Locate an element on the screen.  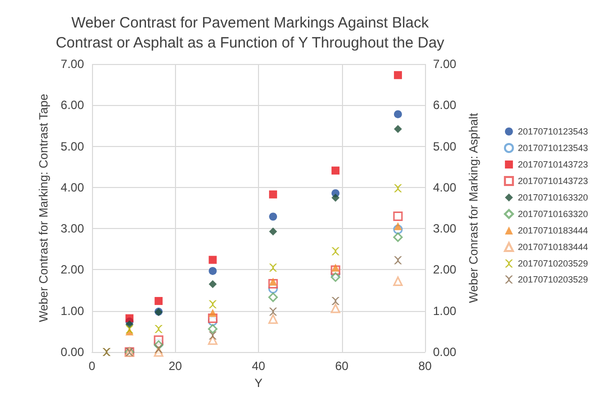
y2-tick-label: 4.00 is located at coordinates (445, 187).